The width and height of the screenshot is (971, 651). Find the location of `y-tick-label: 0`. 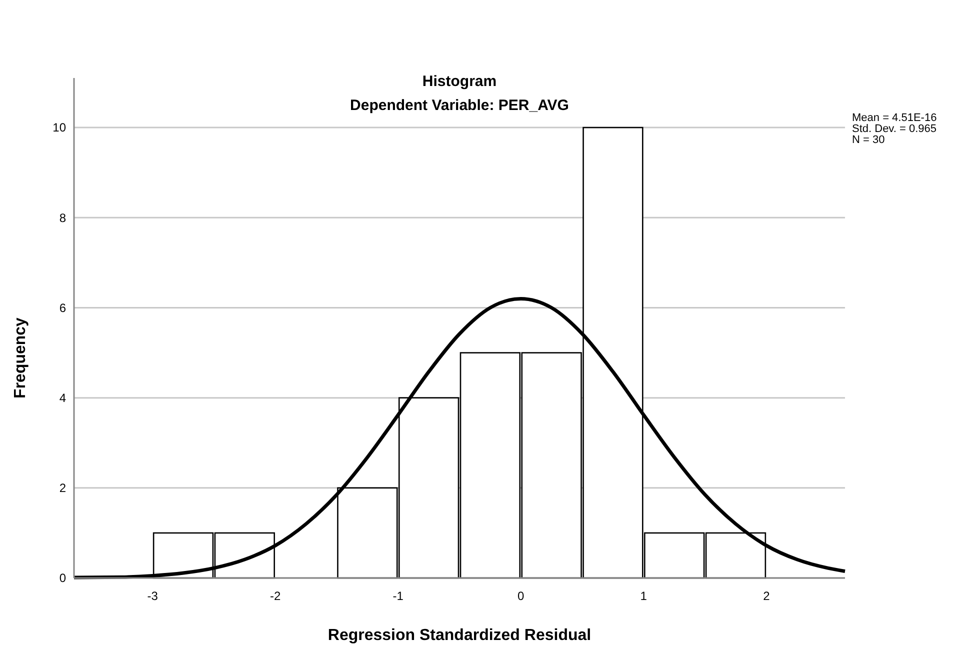

y-tick-label: 0 is located at coordinates (62, 578).